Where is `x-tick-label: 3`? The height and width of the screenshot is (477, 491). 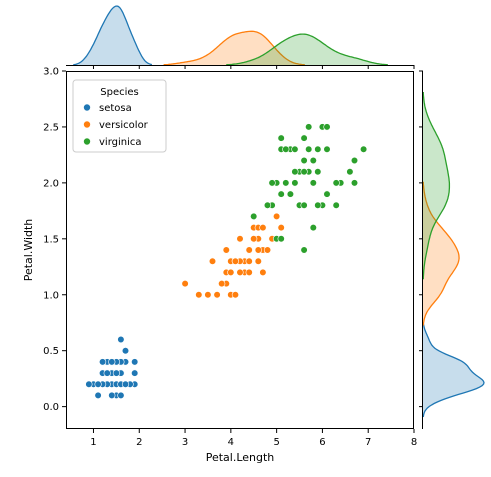 x-tick-label: 3 is located at coordinates (185, 442).